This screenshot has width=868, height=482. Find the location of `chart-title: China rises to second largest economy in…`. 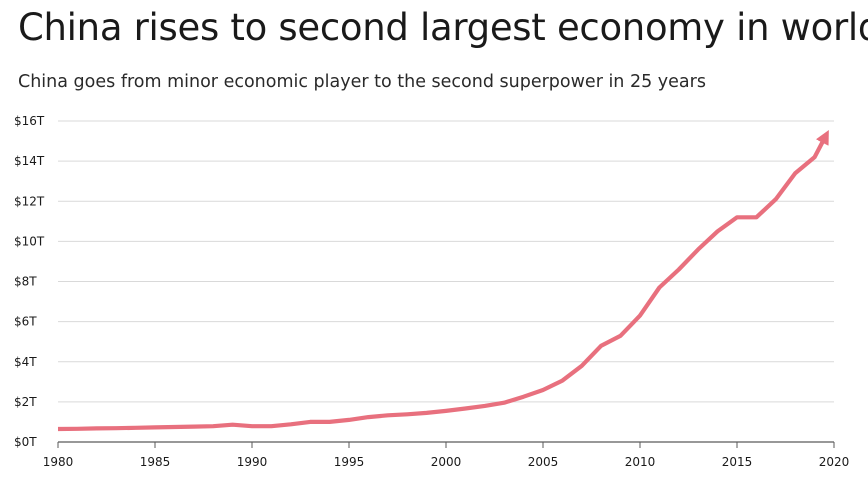

chart-title: China rises to second largest economy in… is located at coordinates (443, 27).